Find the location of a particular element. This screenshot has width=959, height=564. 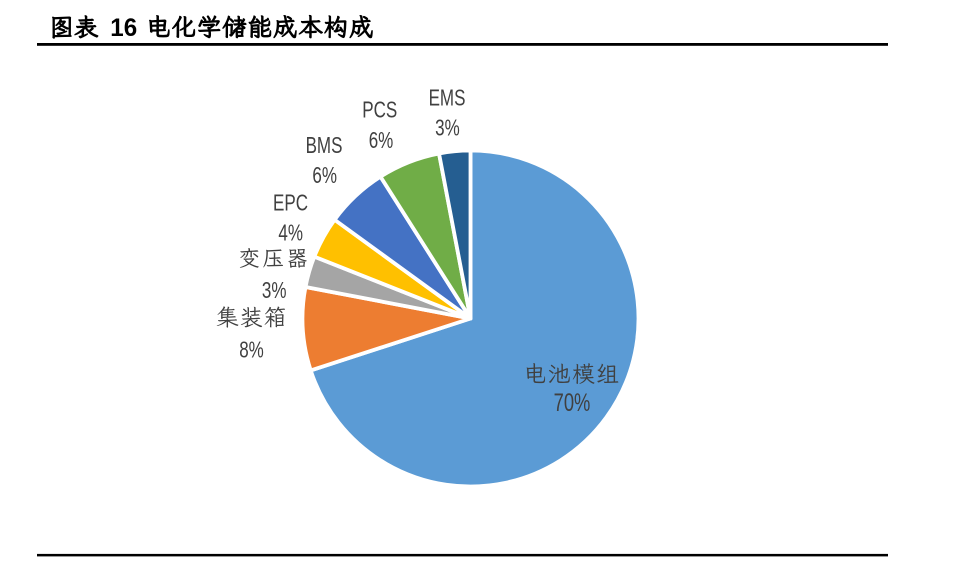

svg-text: BMS is located at coordinates (324, 145).